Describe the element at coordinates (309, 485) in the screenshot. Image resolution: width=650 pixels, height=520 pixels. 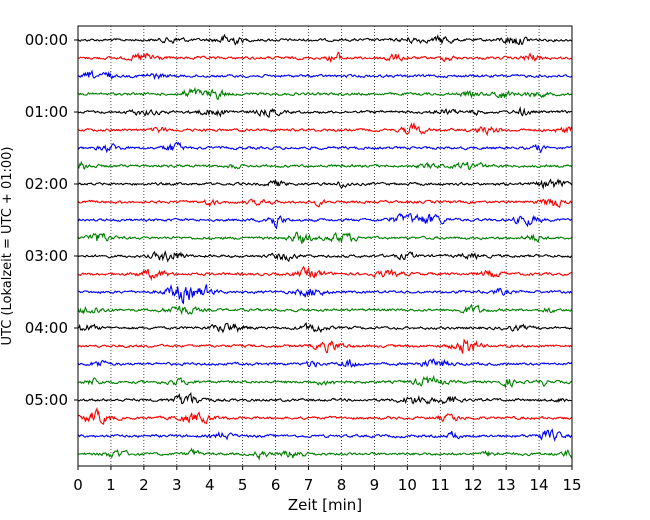
I see `x-tick-label: 7` at that location.